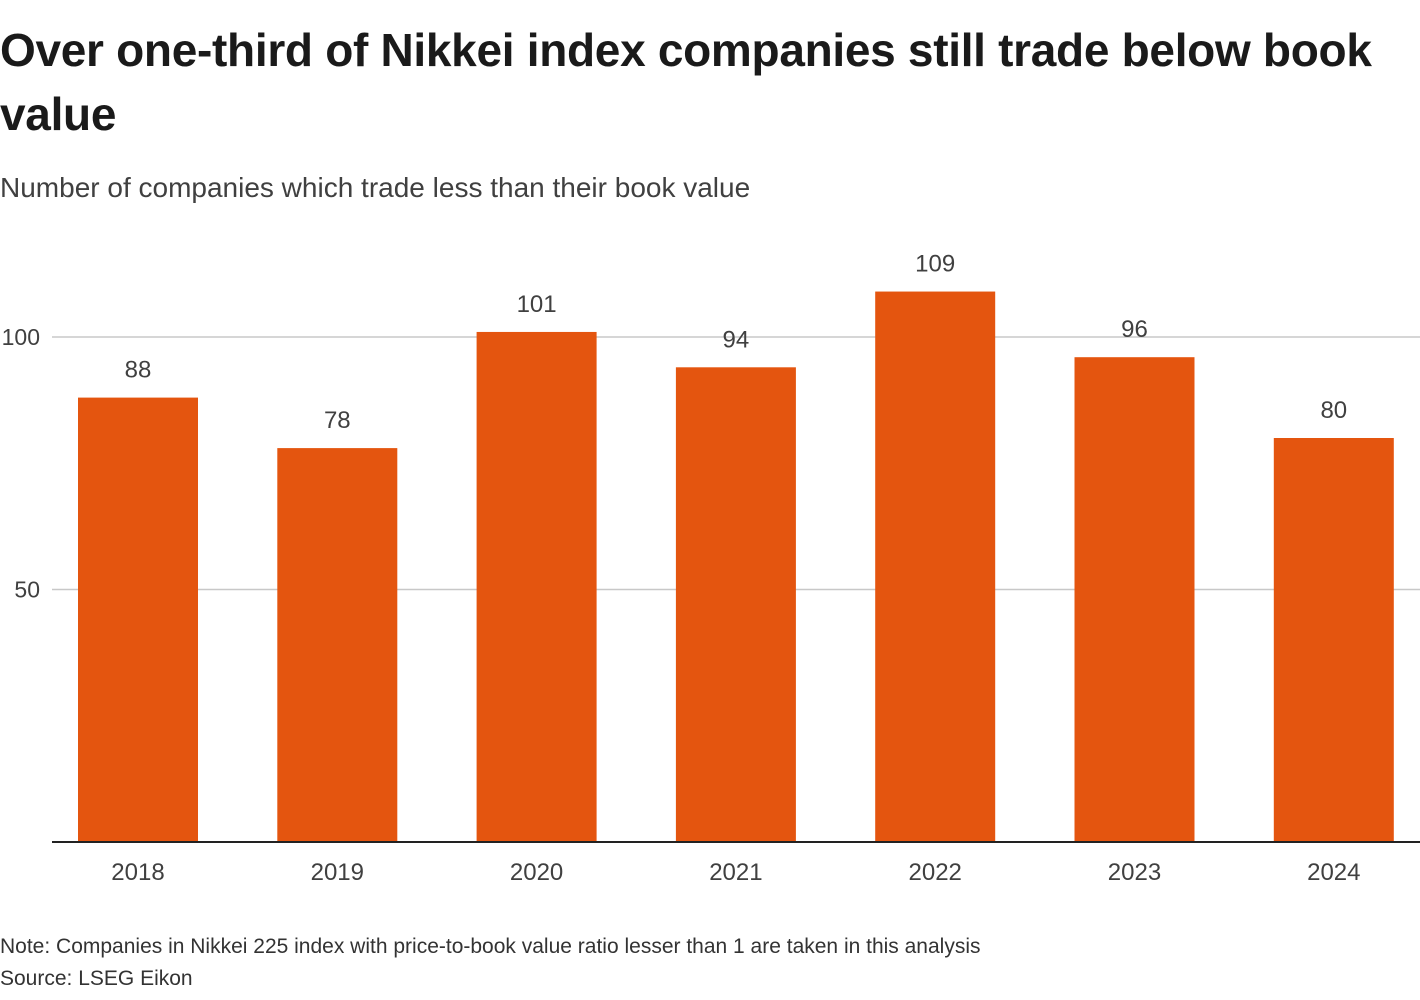 Image resolution: width=1420 pixels, height=1000 pixels. What do you see at coordinates (138, 619) in the screenshot?
I see `bar-2018` at bounding box center [138, 619].